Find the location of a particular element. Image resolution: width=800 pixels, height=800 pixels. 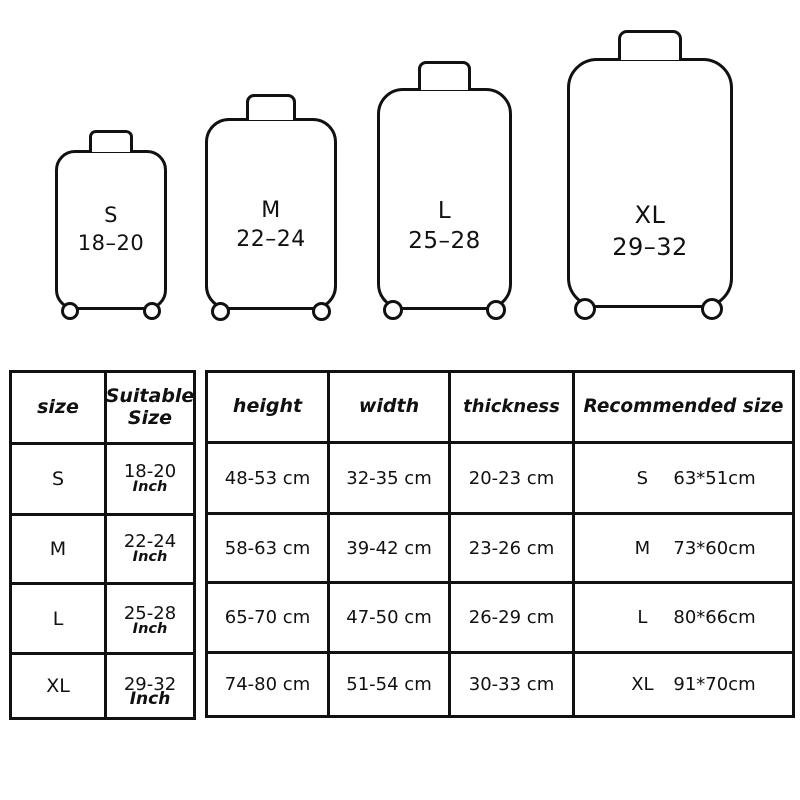

suitcase-handle-m is located at coordinates (271, 107).